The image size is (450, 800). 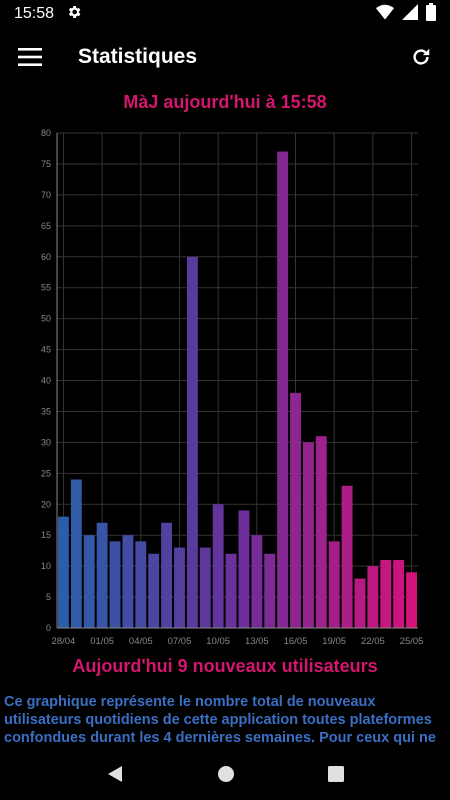 What do you see at coordinates (257, 641) in the screenshot?
I see `x-tick-label: 13/05` at bounding box center [257, 641].